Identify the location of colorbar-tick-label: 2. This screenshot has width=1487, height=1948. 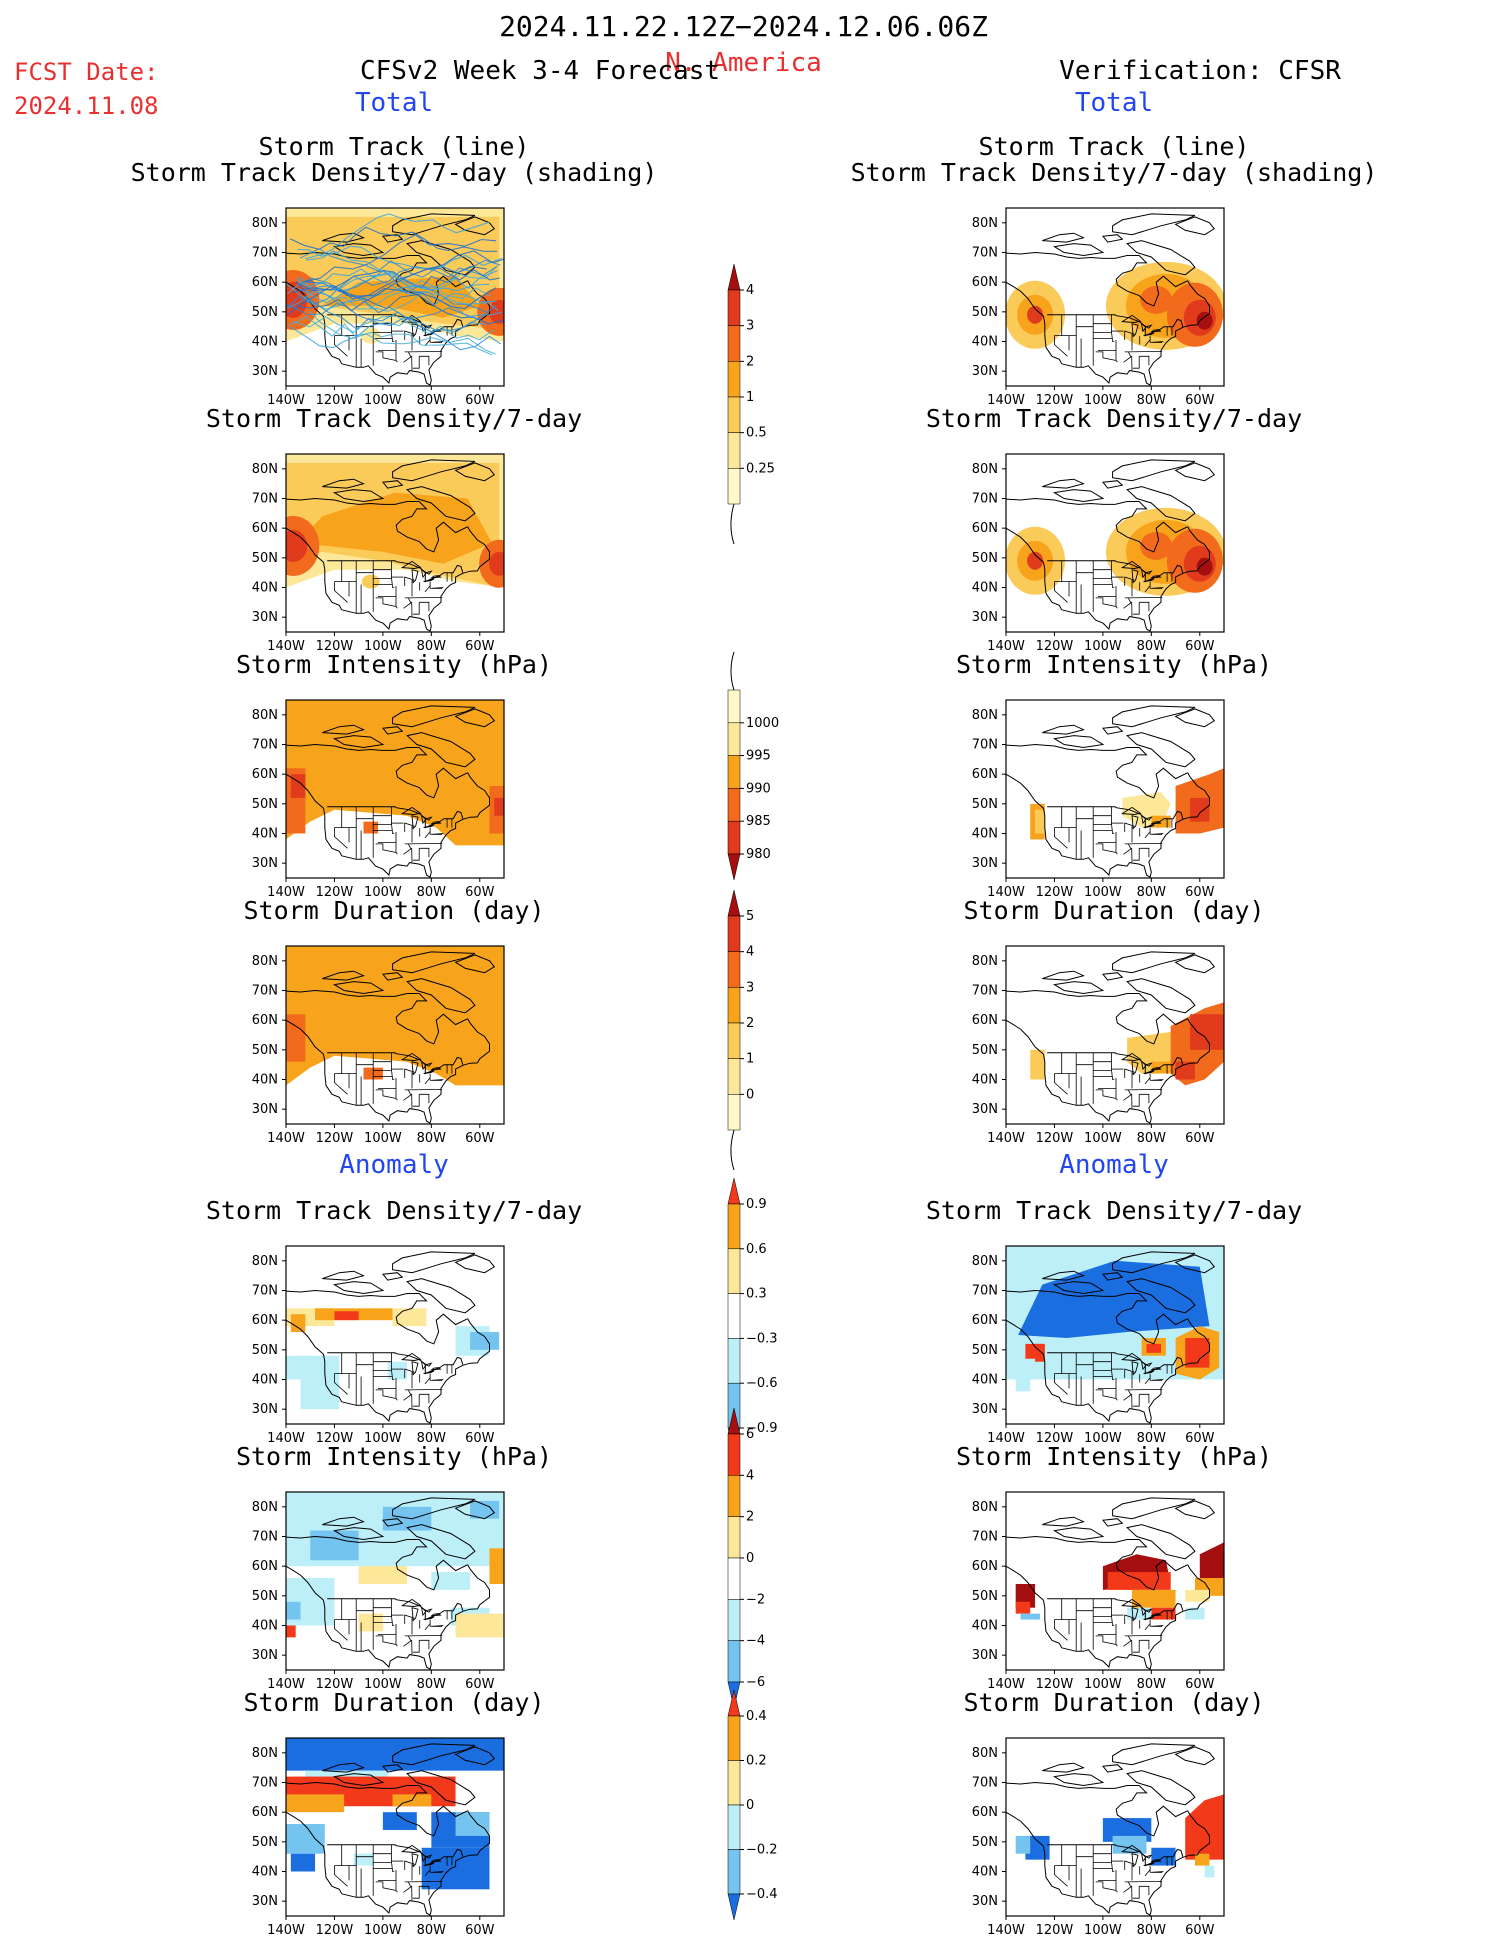
(750, 1023).